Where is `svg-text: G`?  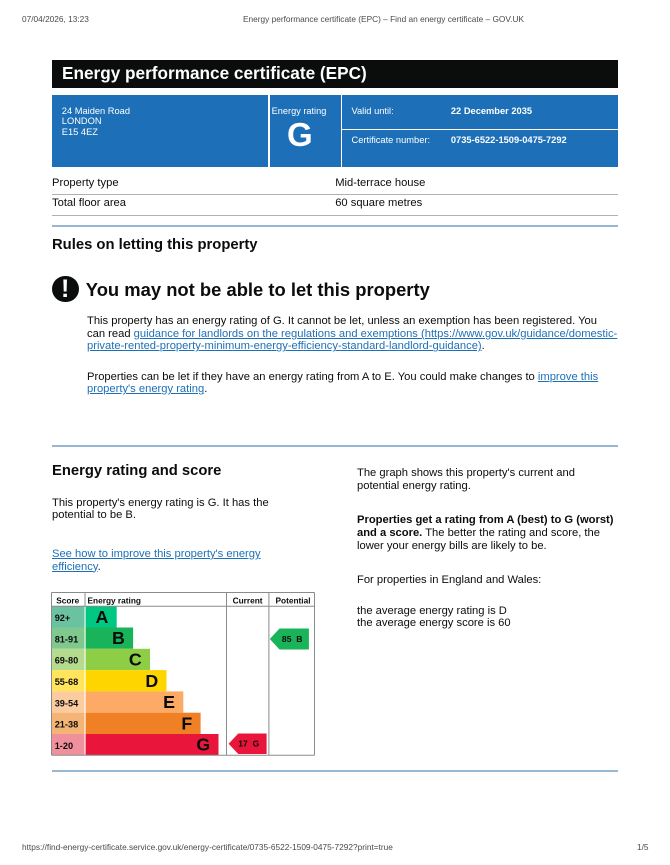 svg-text: G is located at coordinates (203, 745).